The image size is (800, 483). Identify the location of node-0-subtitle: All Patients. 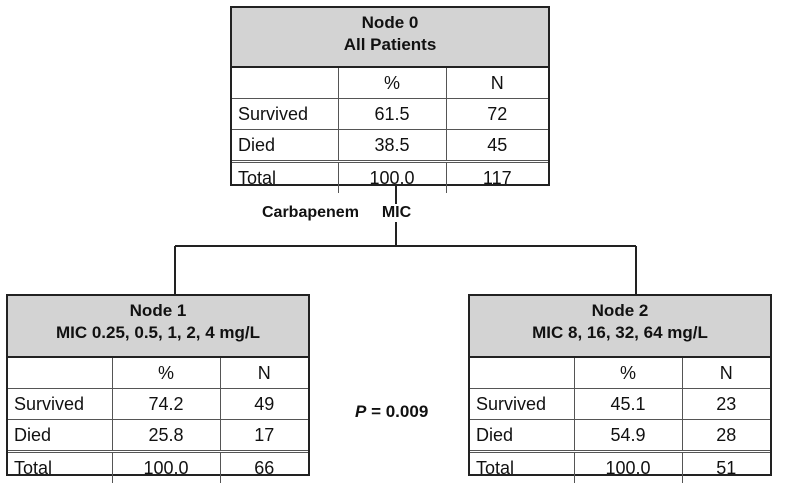
(390, 45).